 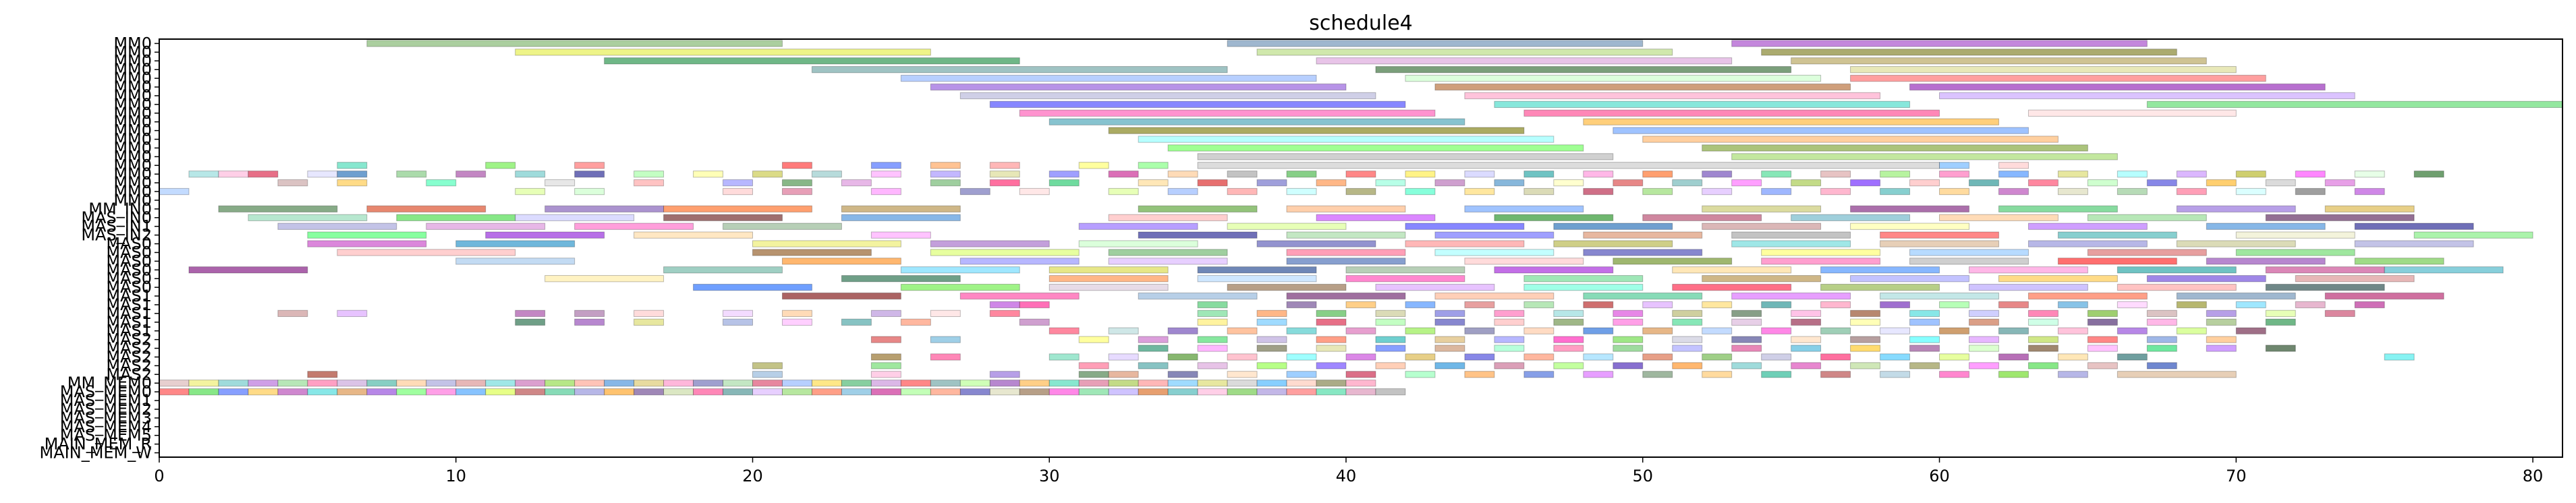 I want to click on chart-title: schedule4, so click(x=1361, y=23).